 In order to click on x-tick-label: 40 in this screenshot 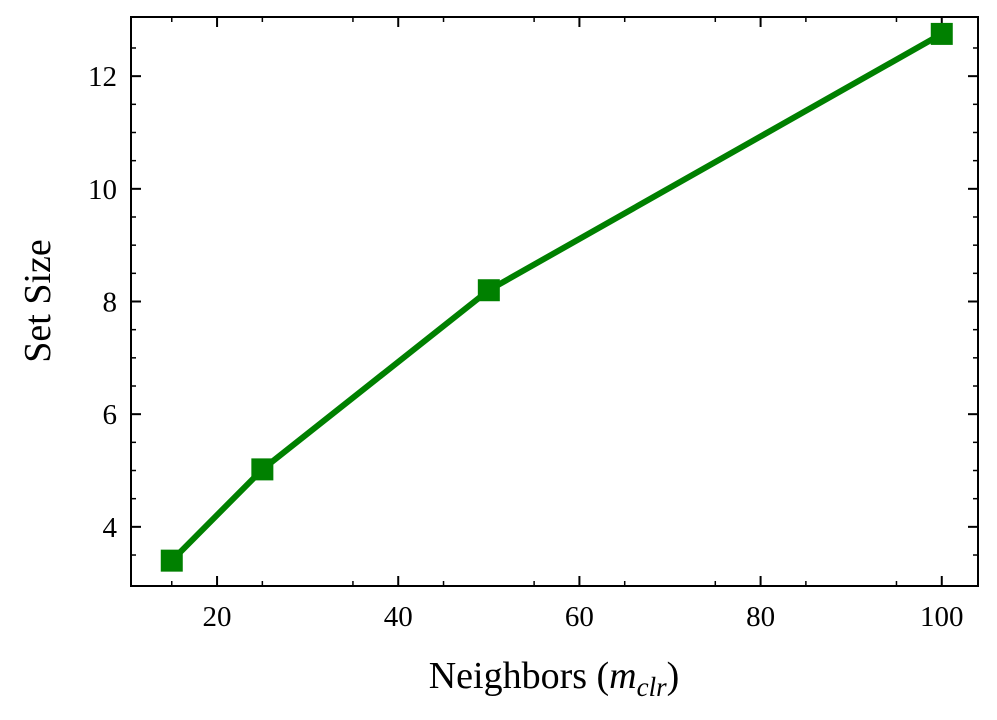, I will do `click(398, 617)`.